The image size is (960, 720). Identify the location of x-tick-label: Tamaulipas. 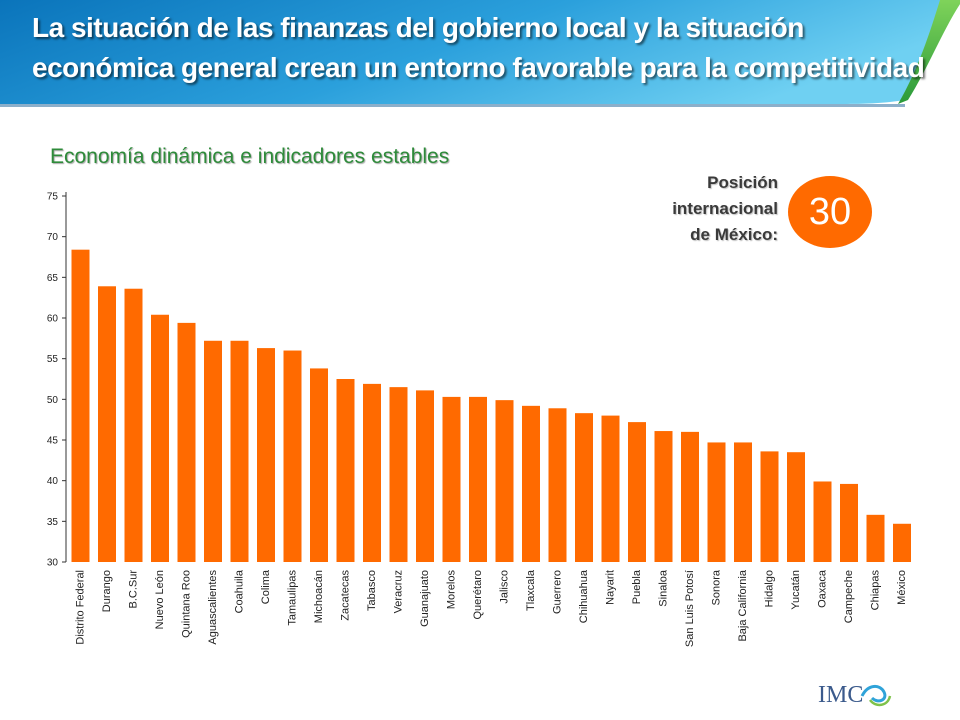
(292, 598).